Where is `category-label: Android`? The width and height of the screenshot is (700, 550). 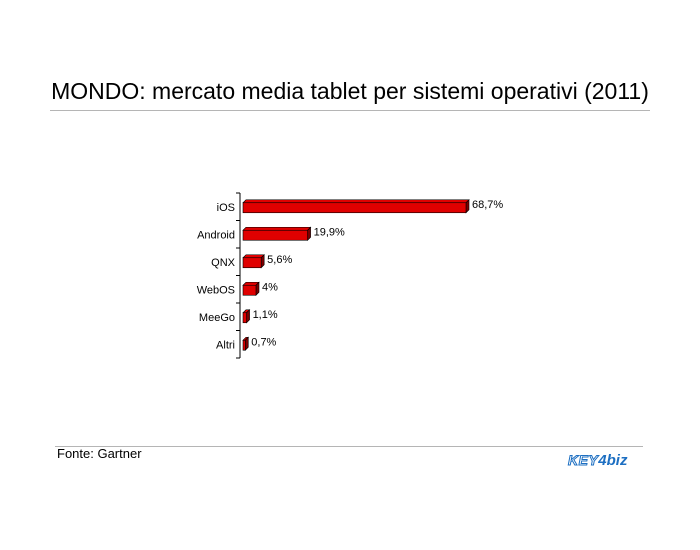
category-label: Android is located at coordinates (216, 235).